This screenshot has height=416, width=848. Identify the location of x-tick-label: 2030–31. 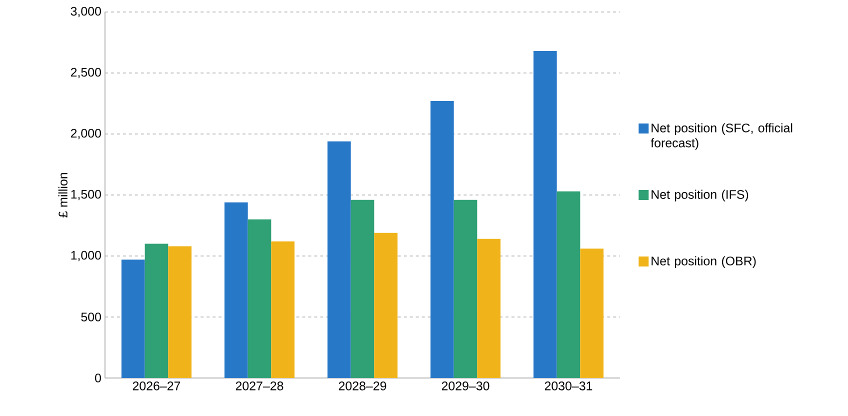
(568, 386).